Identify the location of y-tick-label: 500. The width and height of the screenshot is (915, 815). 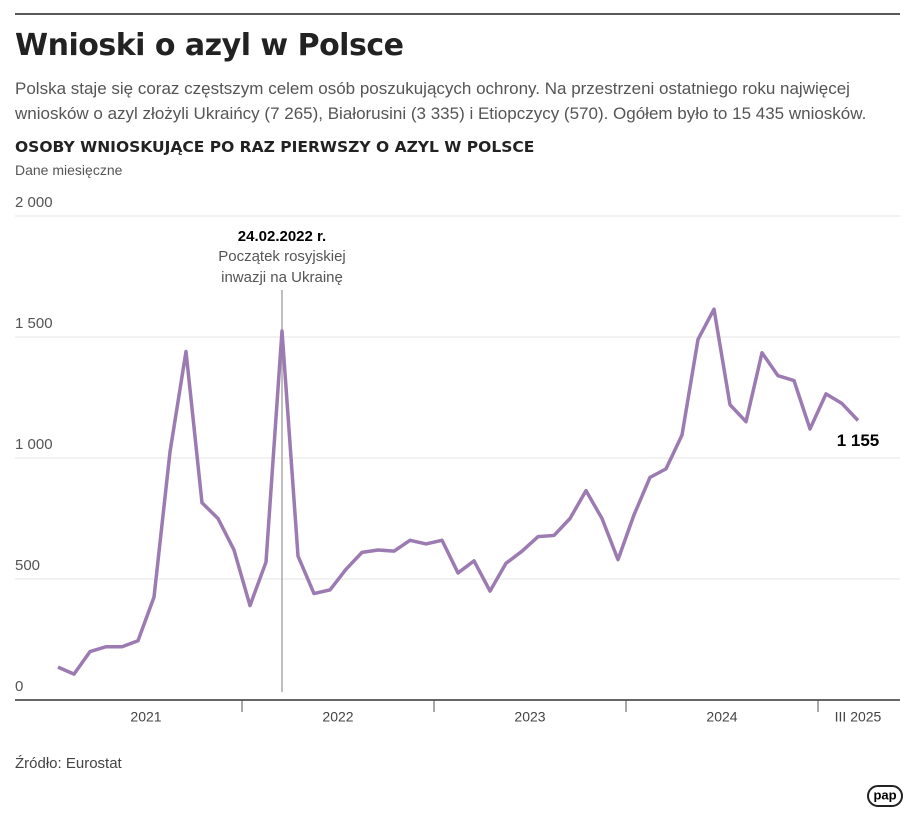
(27, 565).